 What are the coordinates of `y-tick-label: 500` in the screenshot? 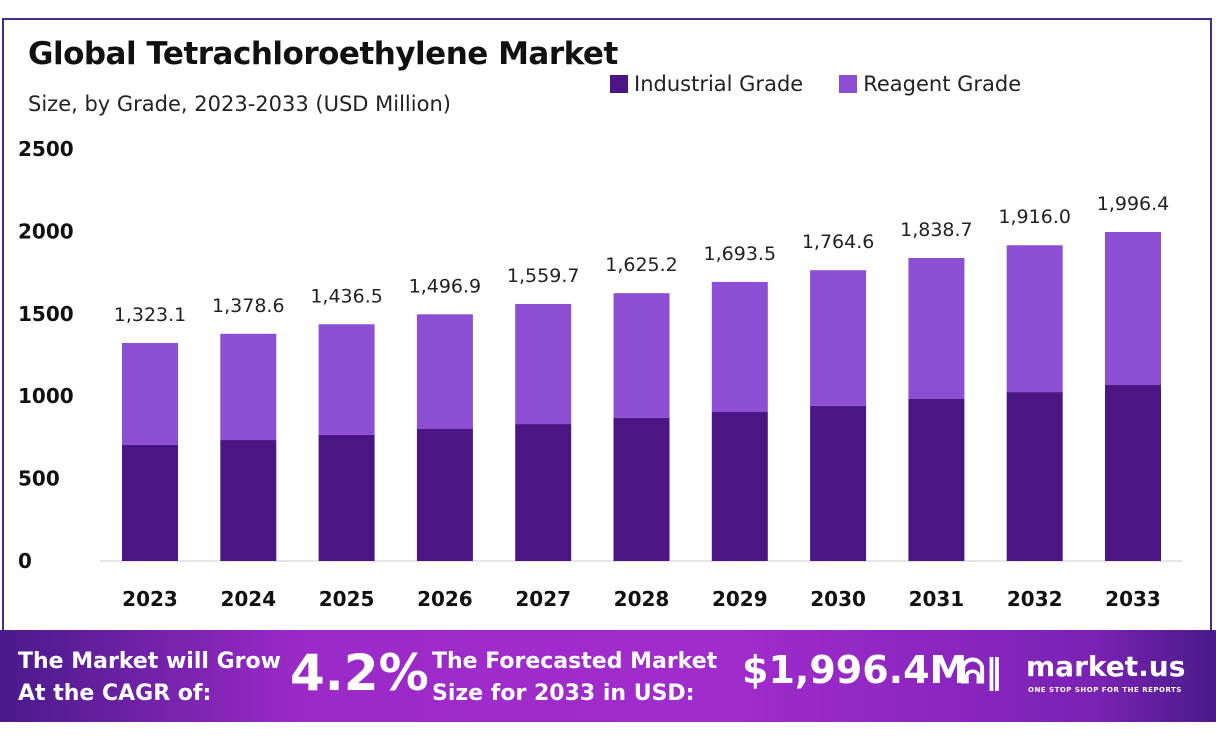 It's located at (39, 479).